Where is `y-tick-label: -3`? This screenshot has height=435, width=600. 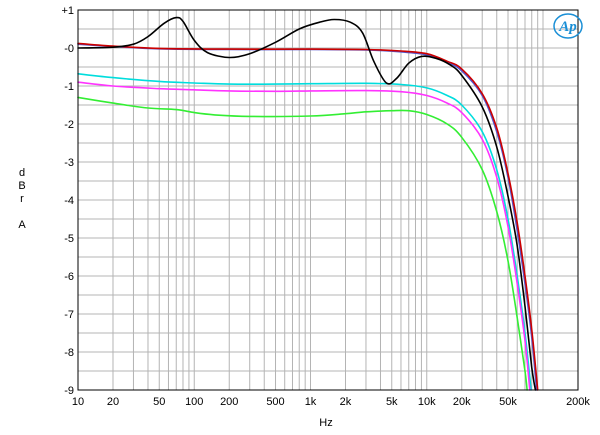 y-tick-label: -3 is located at coordinates (69, 163).